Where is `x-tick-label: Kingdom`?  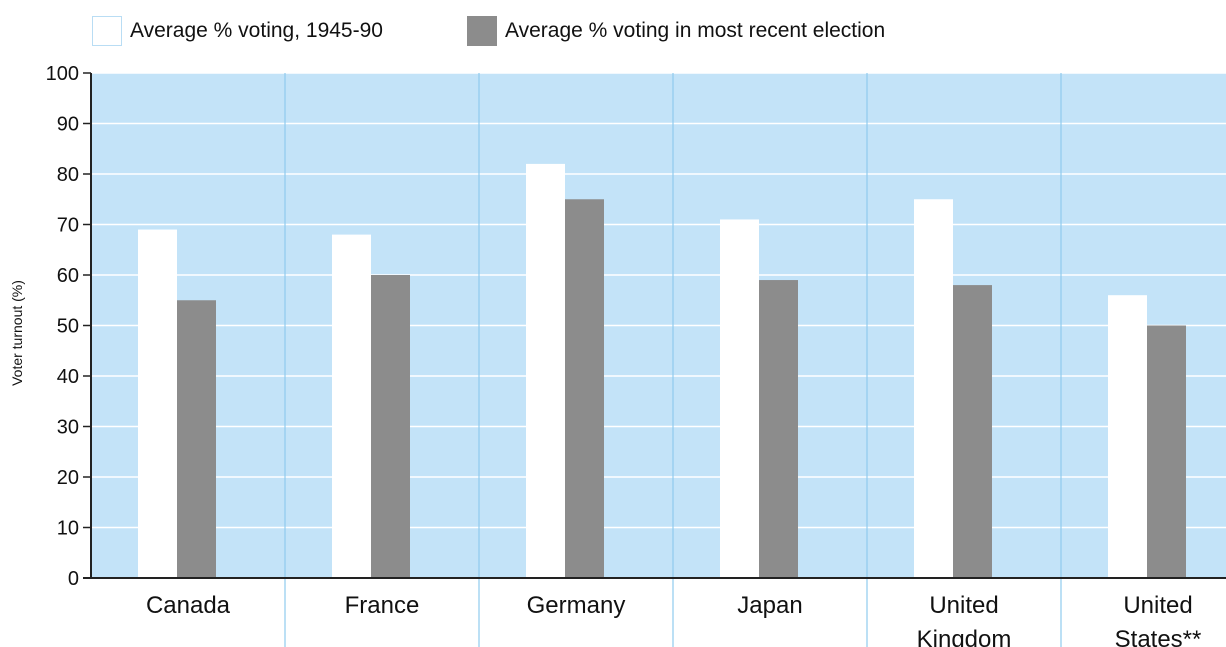 x-tick-label: Kingdom is located at coordinates (964, 636).